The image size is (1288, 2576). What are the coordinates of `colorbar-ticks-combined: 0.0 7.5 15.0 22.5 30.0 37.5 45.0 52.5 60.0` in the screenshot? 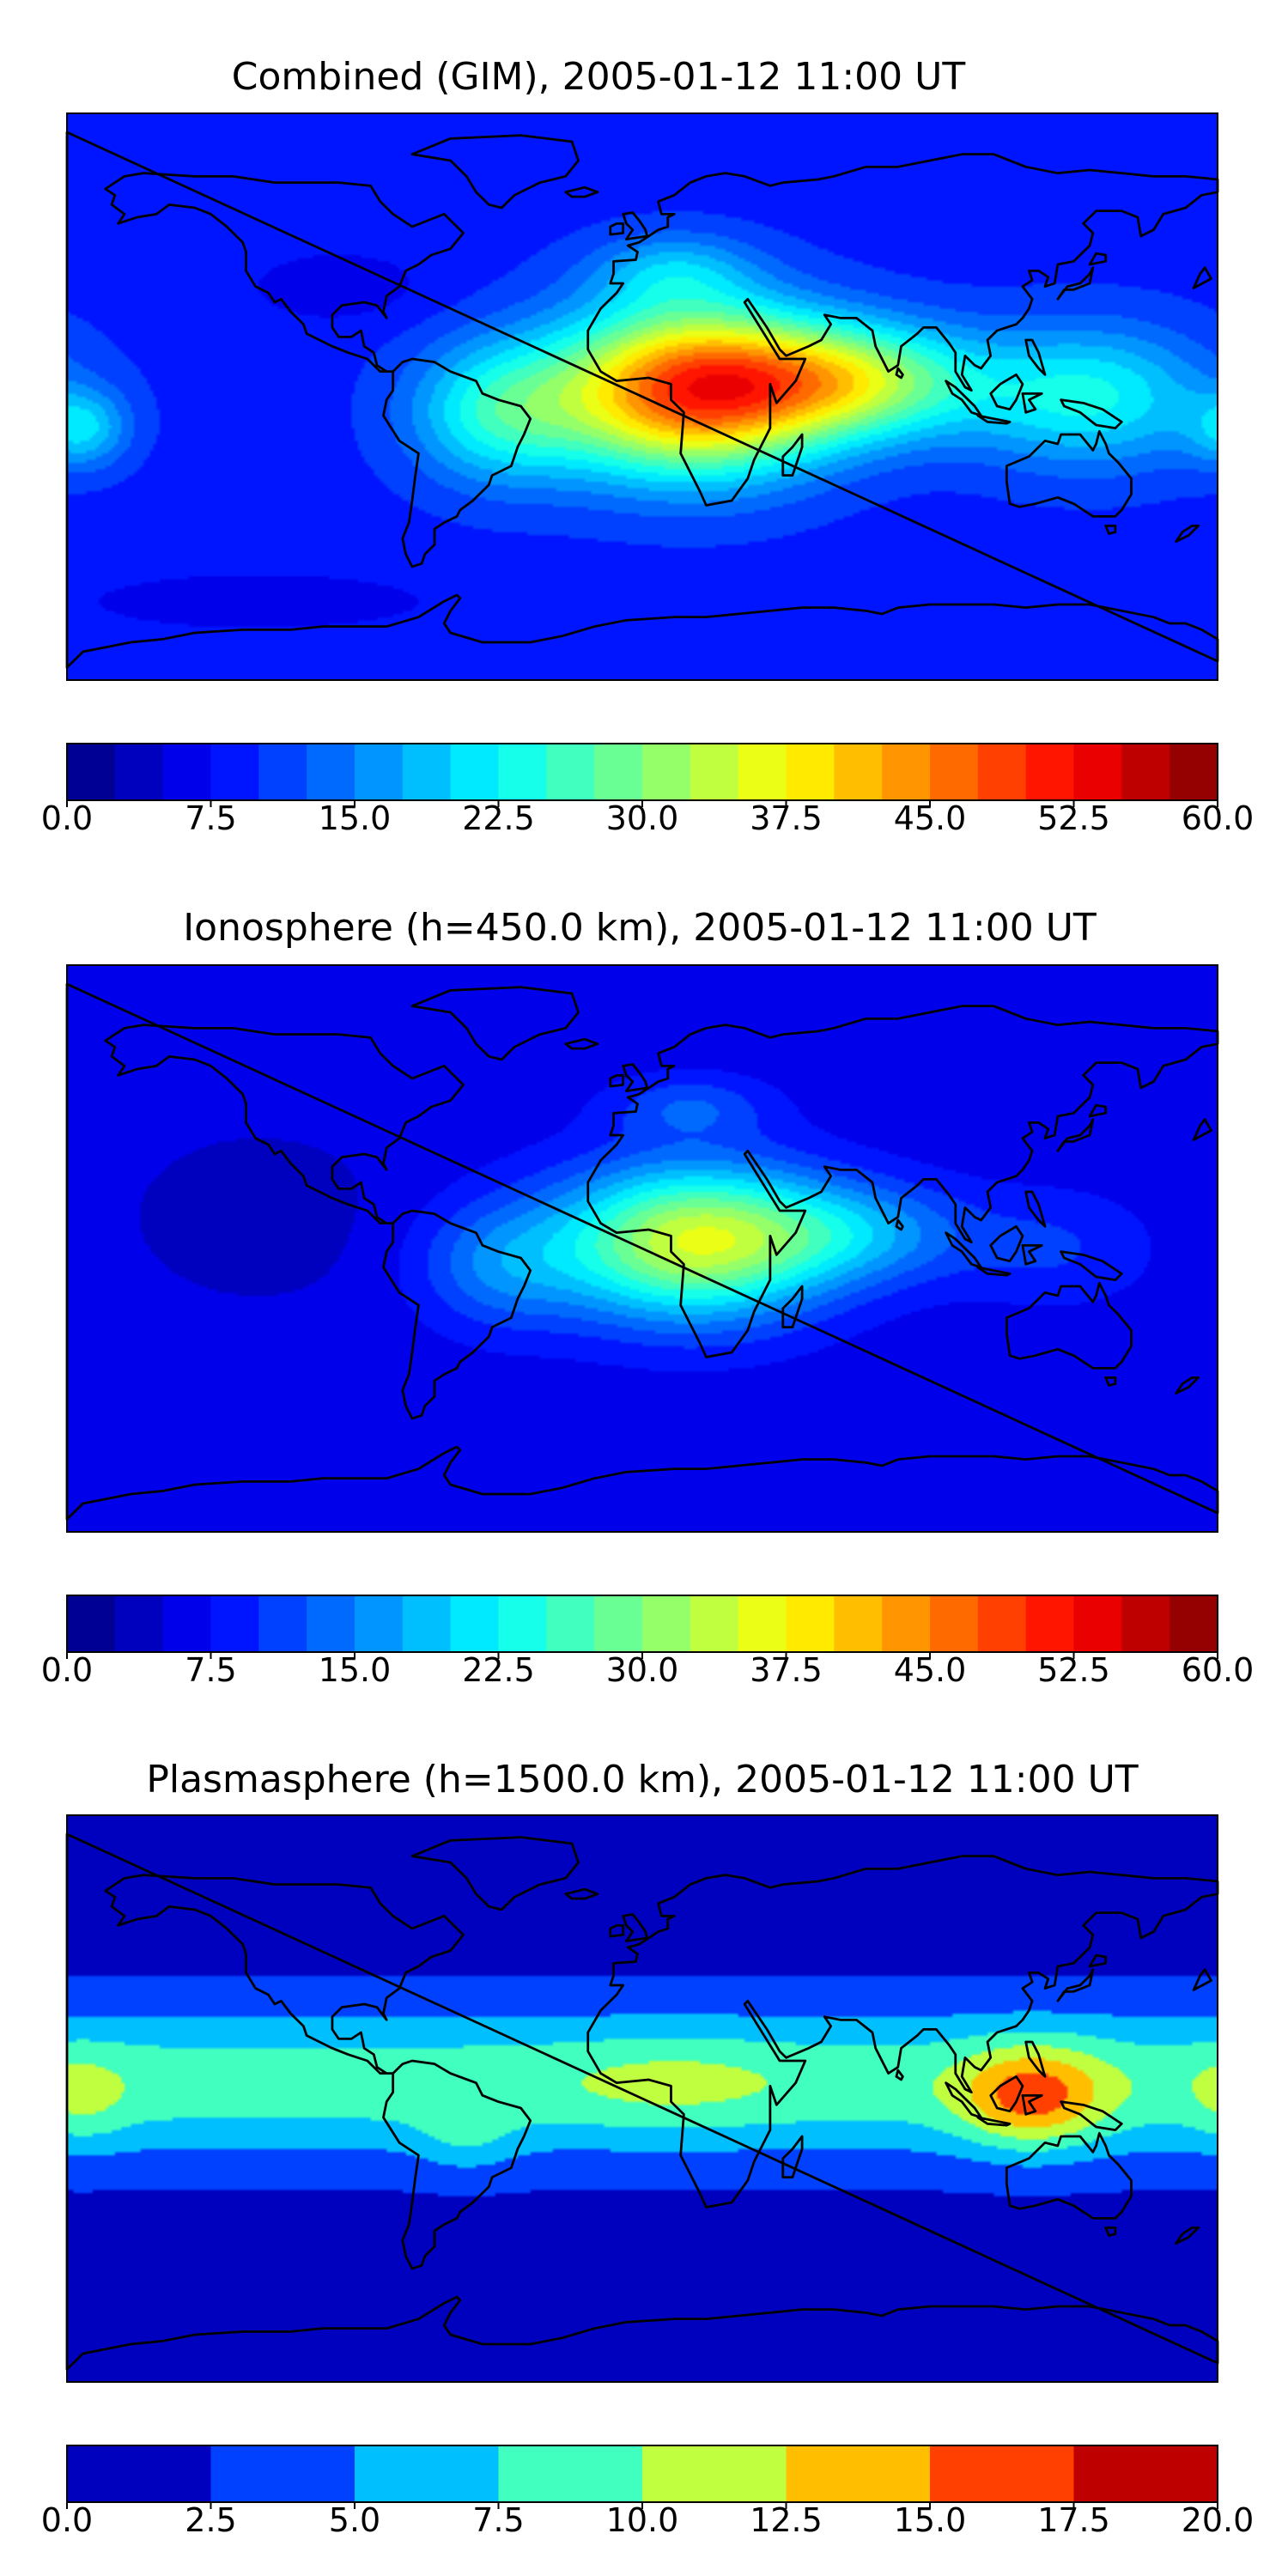 It's located at (648, 818).